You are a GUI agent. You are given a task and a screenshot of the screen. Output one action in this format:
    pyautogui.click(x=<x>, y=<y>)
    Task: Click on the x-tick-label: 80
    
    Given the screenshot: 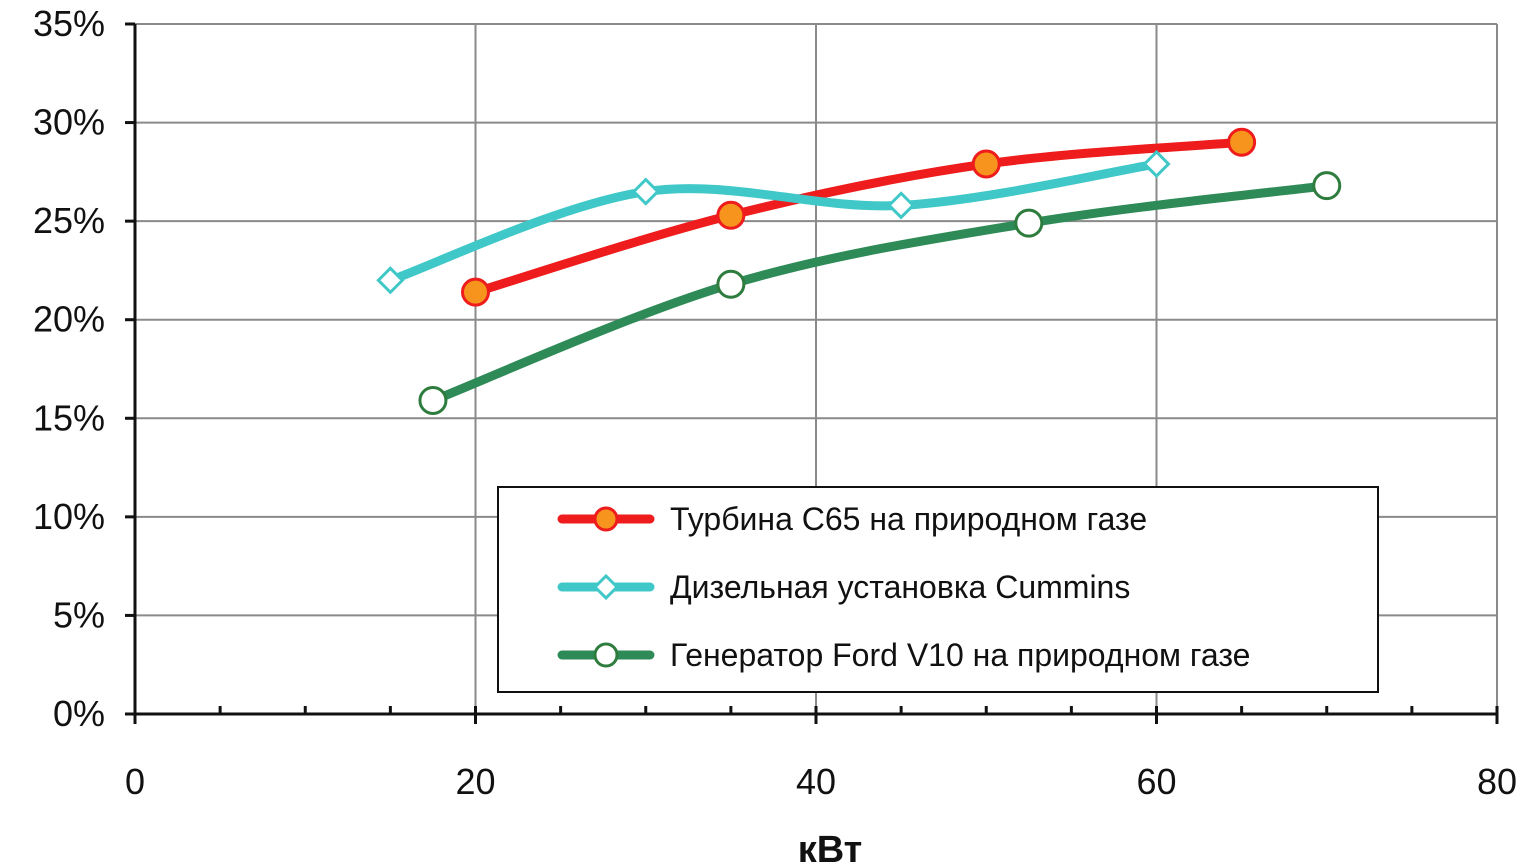 What is the action you would take?
    pyautogui.click(x=1497, y=781)
    